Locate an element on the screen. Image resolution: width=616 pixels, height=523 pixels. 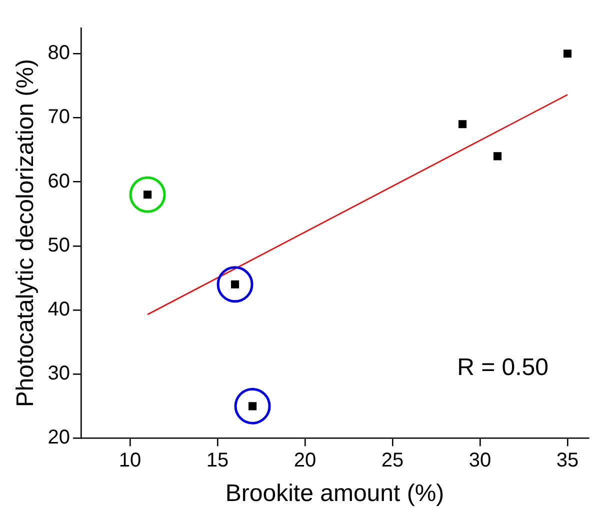
y-tick-label: 70 is located at coordinates (59, 117).